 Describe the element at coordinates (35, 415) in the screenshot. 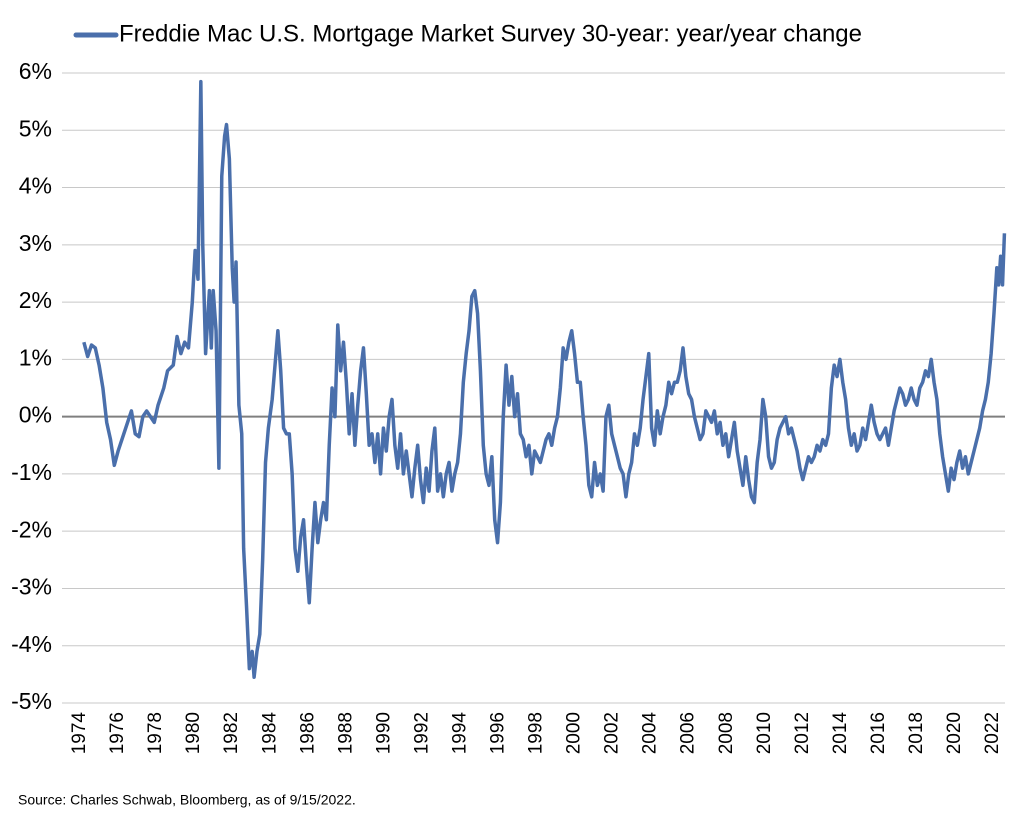

I see `y-tick-label: 0%` at that location.